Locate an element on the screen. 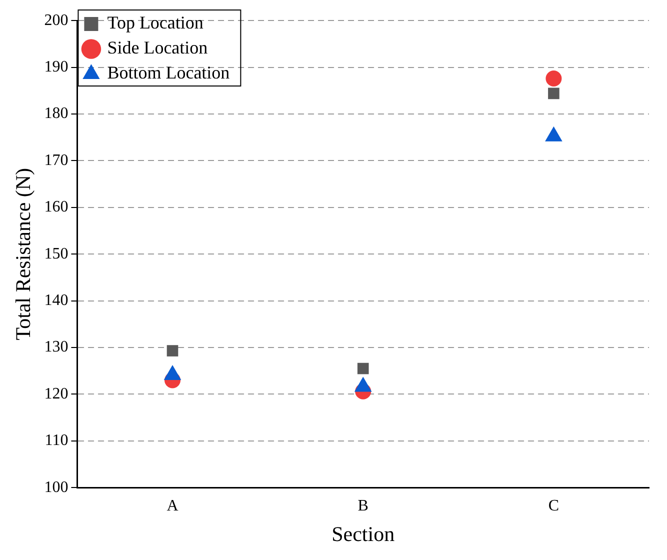 Image resolution: width=667 pixels, height=560 pixels. legend-label: Bottom Location is located at coordinates (168, 72).